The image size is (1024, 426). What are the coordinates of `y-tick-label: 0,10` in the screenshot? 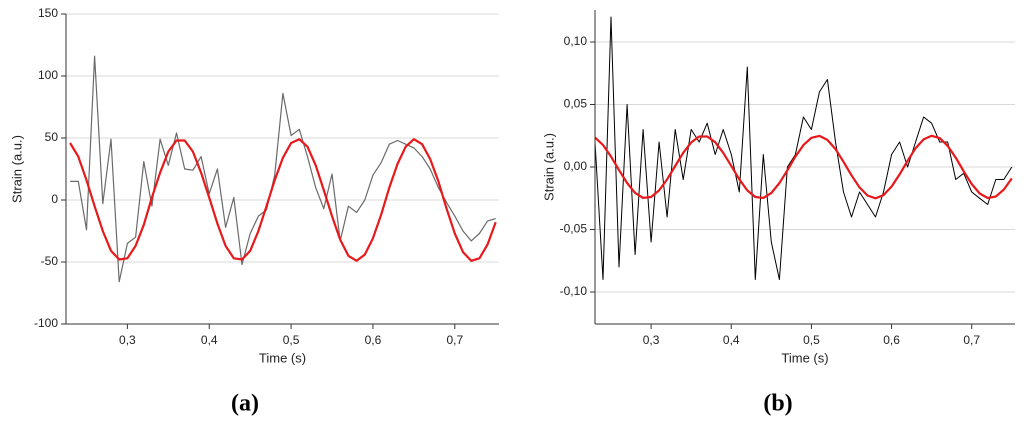 It's located at (576, 41).